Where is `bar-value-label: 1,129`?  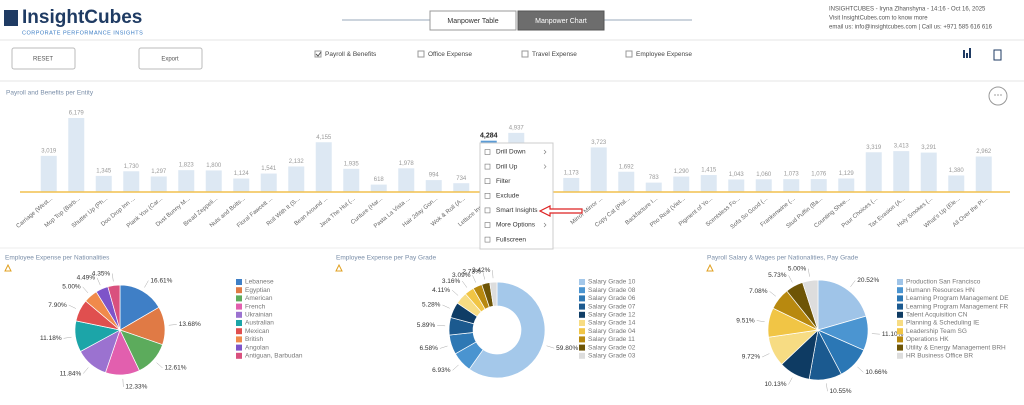
bar-value-label: 1,129 is located at coordinates (847, 174).